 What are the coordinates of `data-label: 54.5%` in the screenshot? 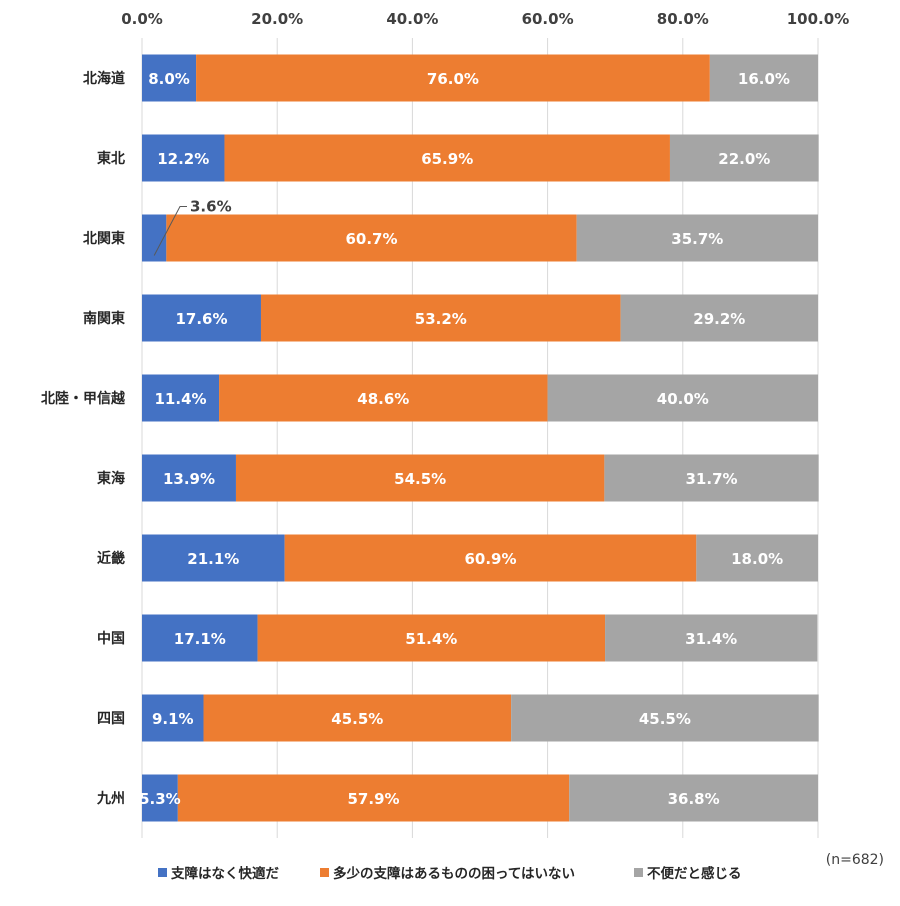 It's located at (420, 479).